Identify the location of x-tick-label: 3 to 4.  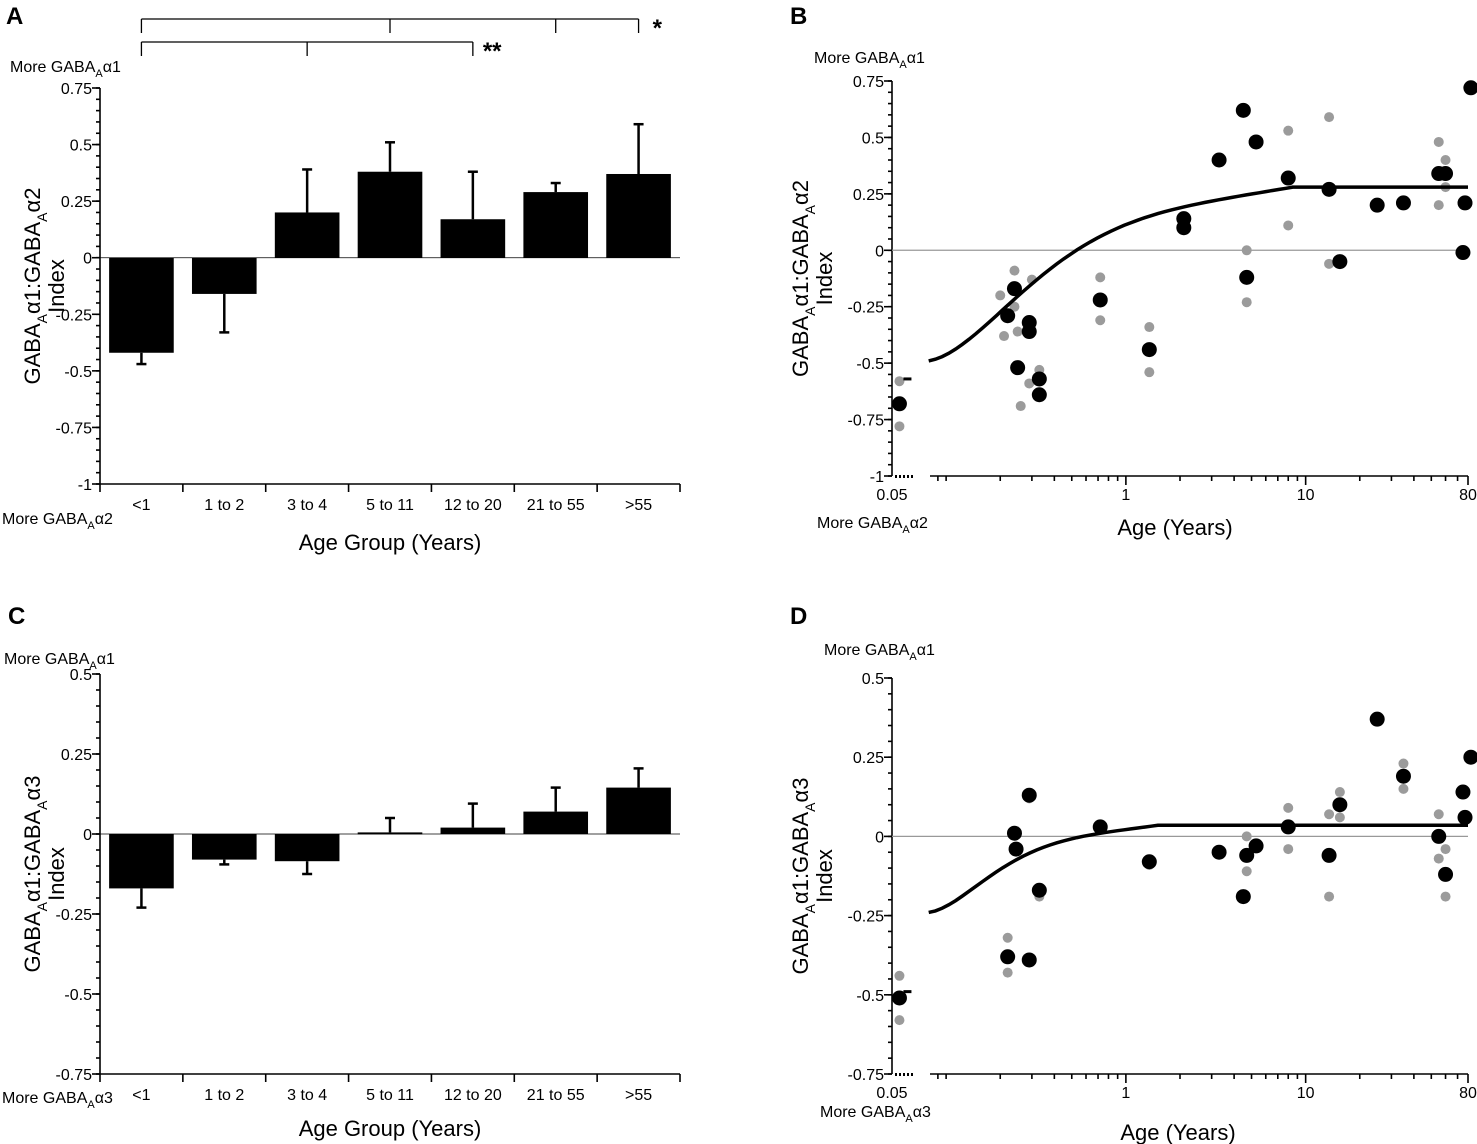
(307, 1095).